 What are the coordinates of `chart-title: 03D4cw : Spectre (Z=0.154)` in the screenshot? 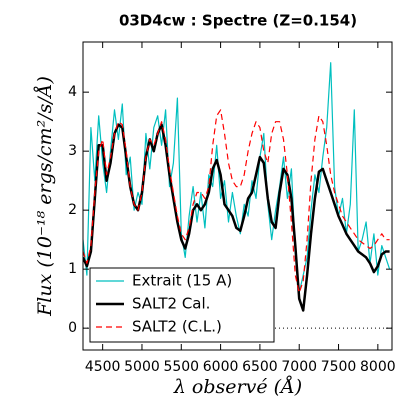 It's located at (238, 21).